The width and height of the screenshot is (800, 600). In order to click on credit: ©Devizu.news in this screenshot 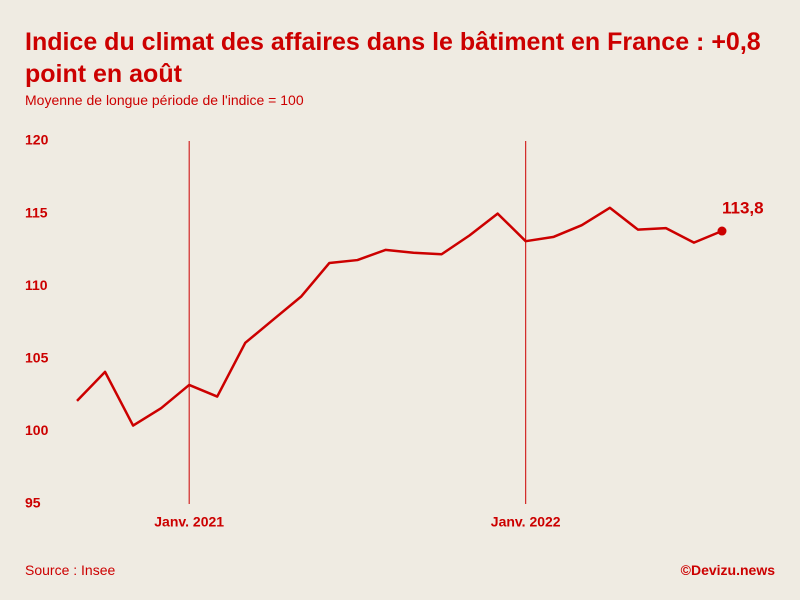, I will do `click(727, 570)`.